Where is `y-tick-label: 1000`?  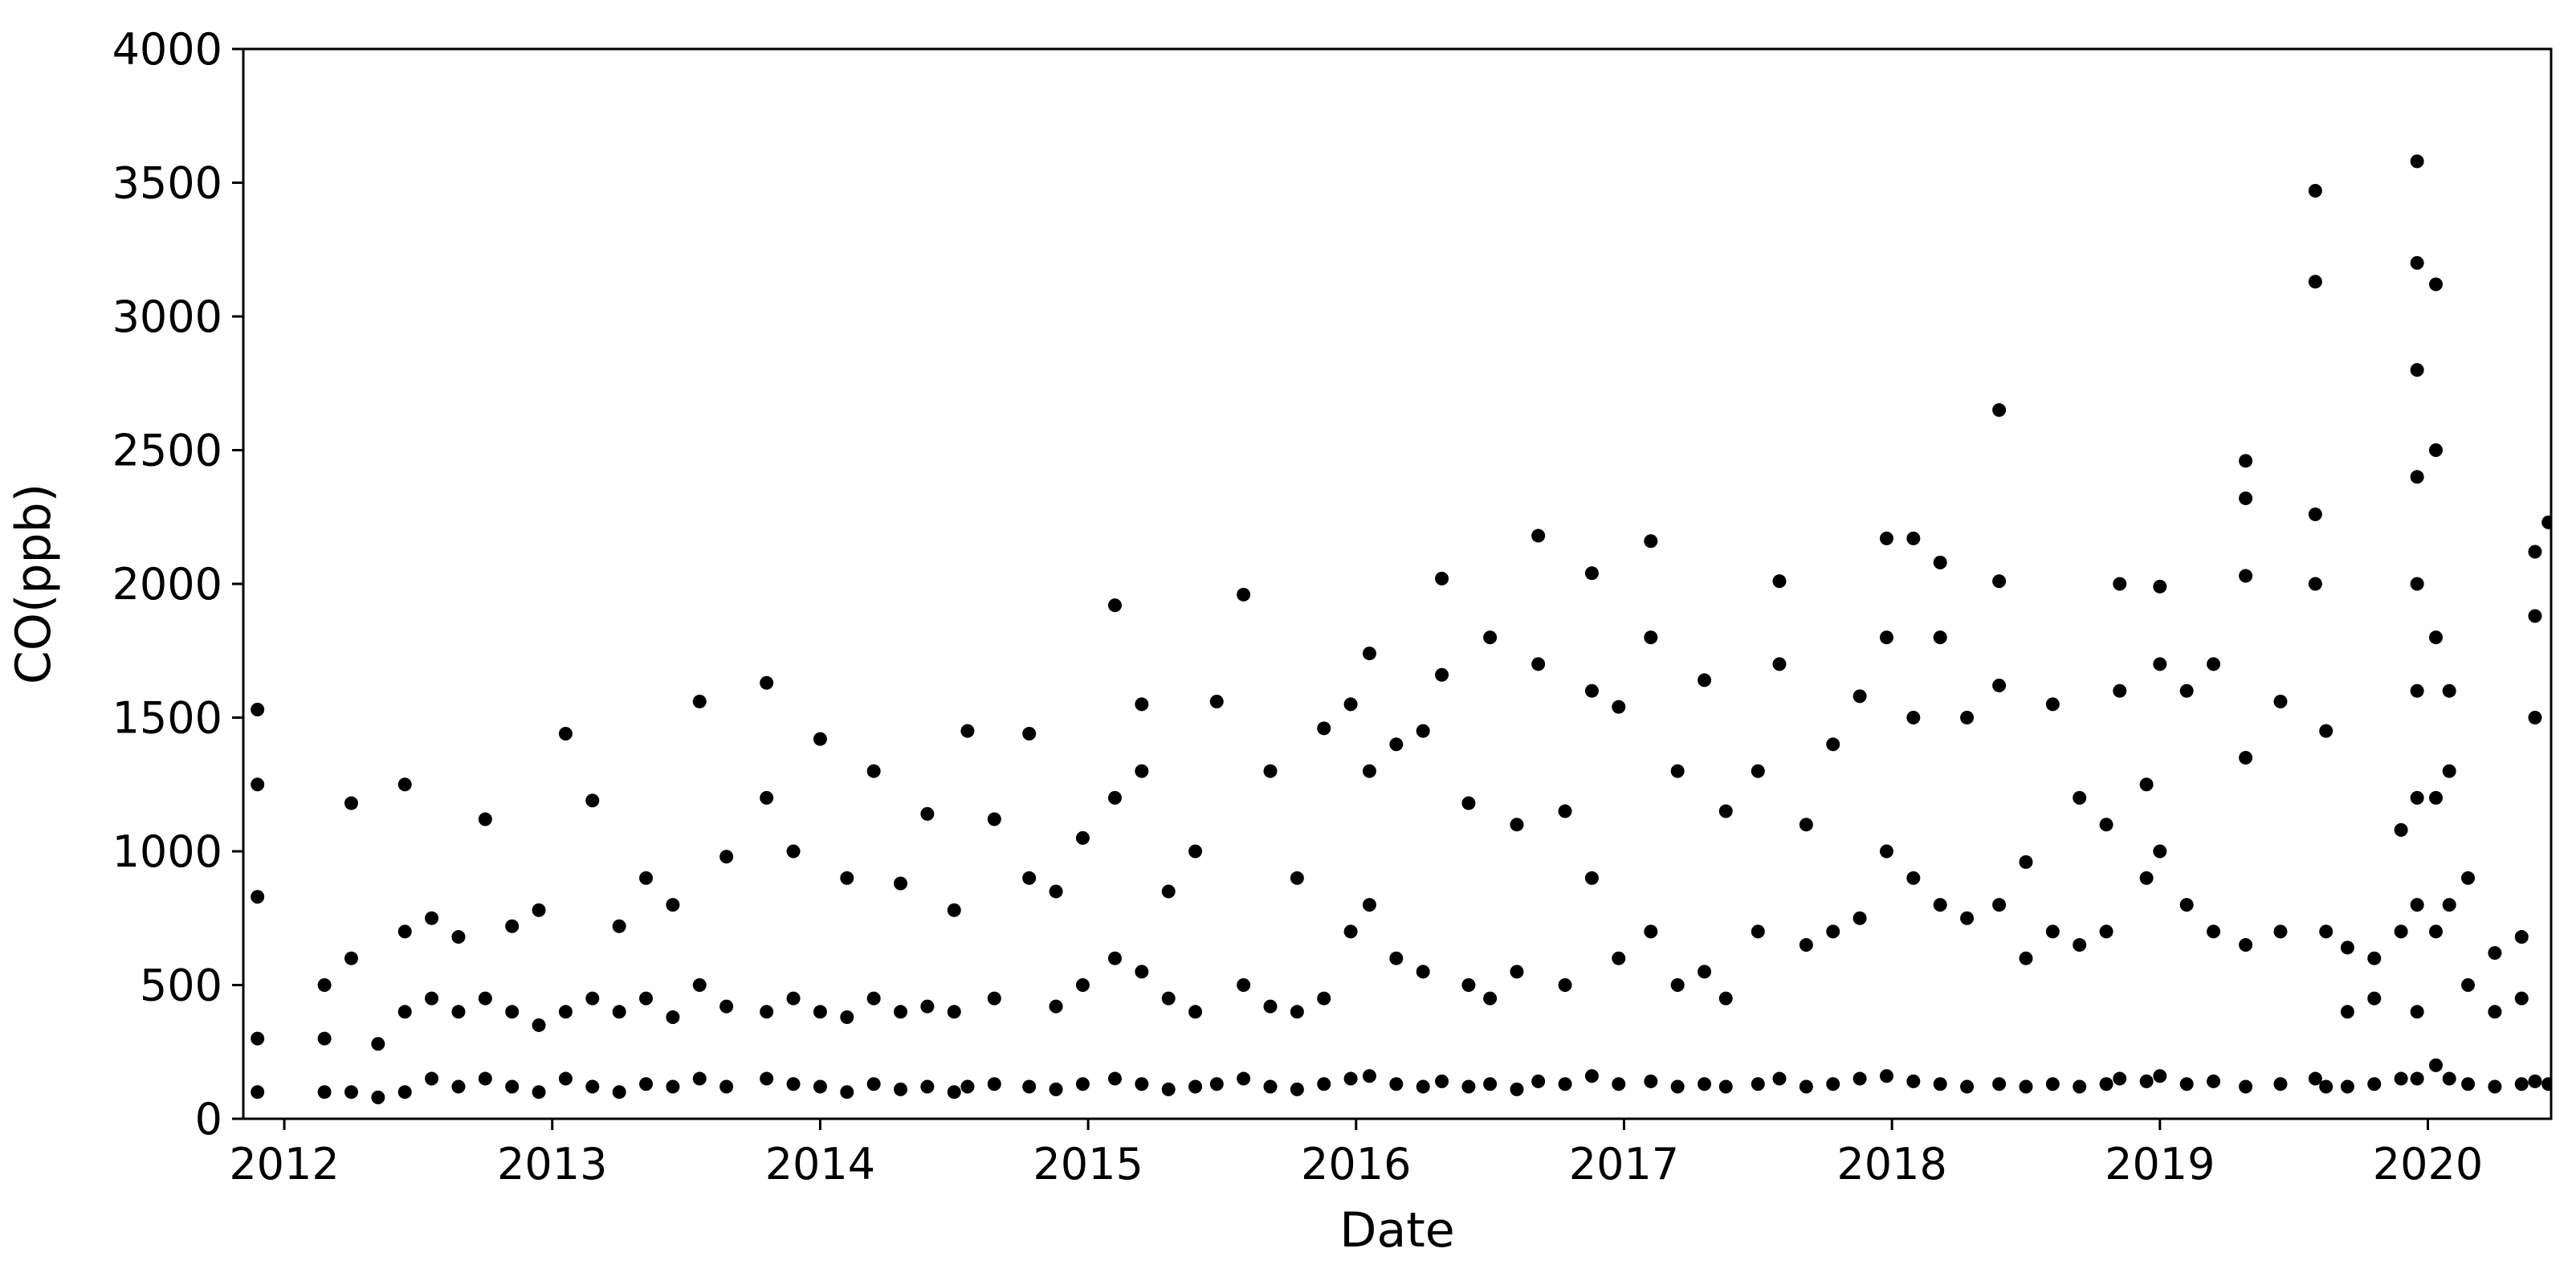 y-tick-label: 1000 is located at coordinates (167, 851).